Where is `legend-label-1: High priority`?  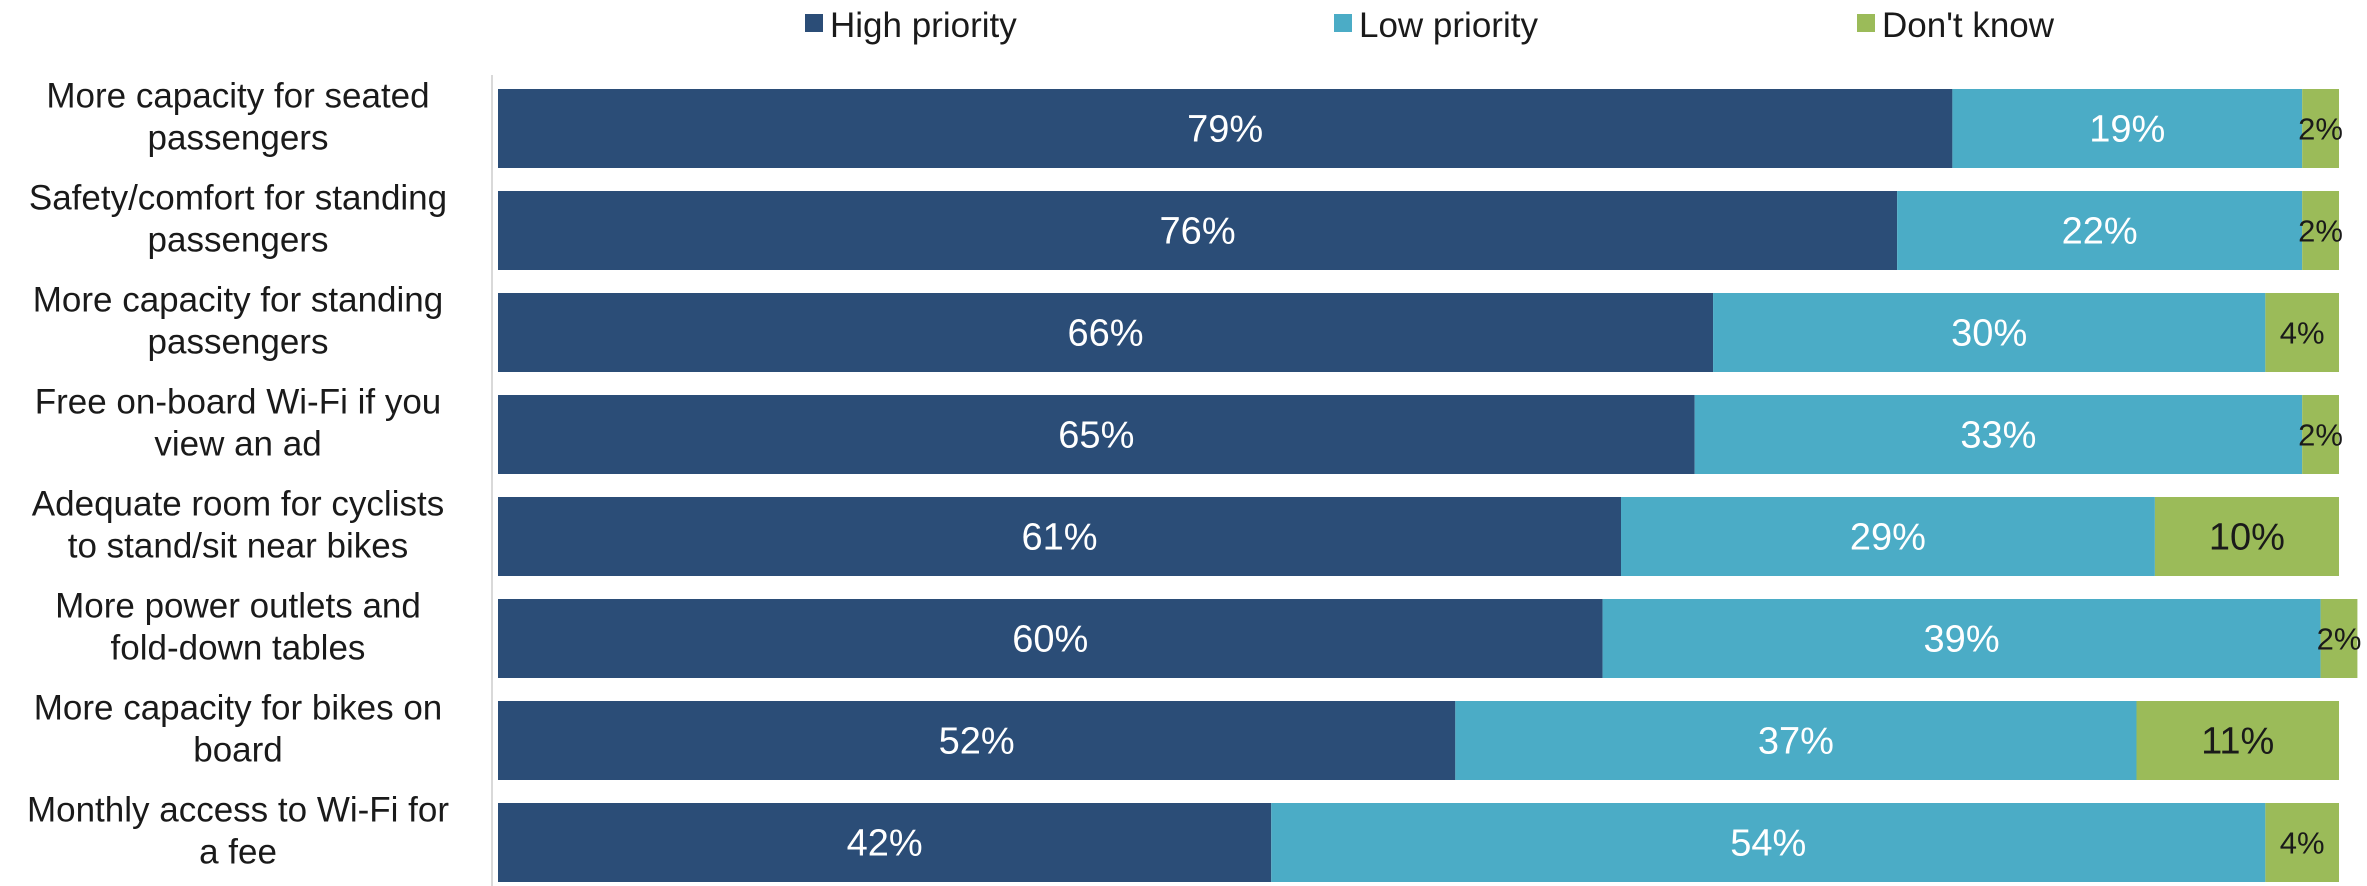 legend-label-1: High priority is located at coordinates (923, 25).